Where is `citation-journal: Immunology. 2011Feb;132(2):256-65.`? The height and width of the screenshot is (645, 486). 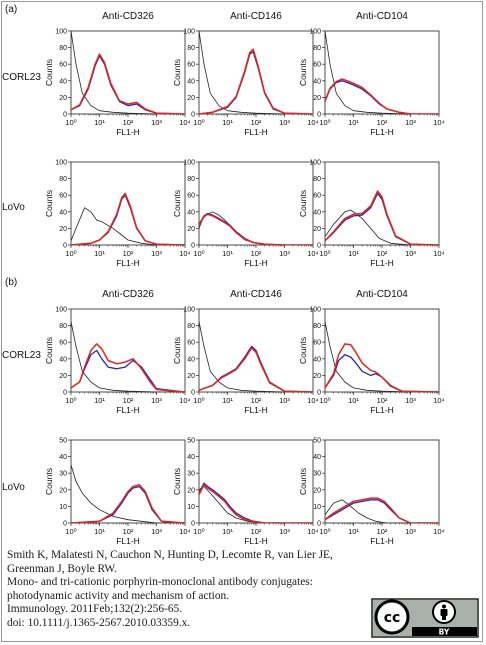 citation-journal: Immunology. 2011Feb;132(2):256-65. is located at coordinates (95, 609).